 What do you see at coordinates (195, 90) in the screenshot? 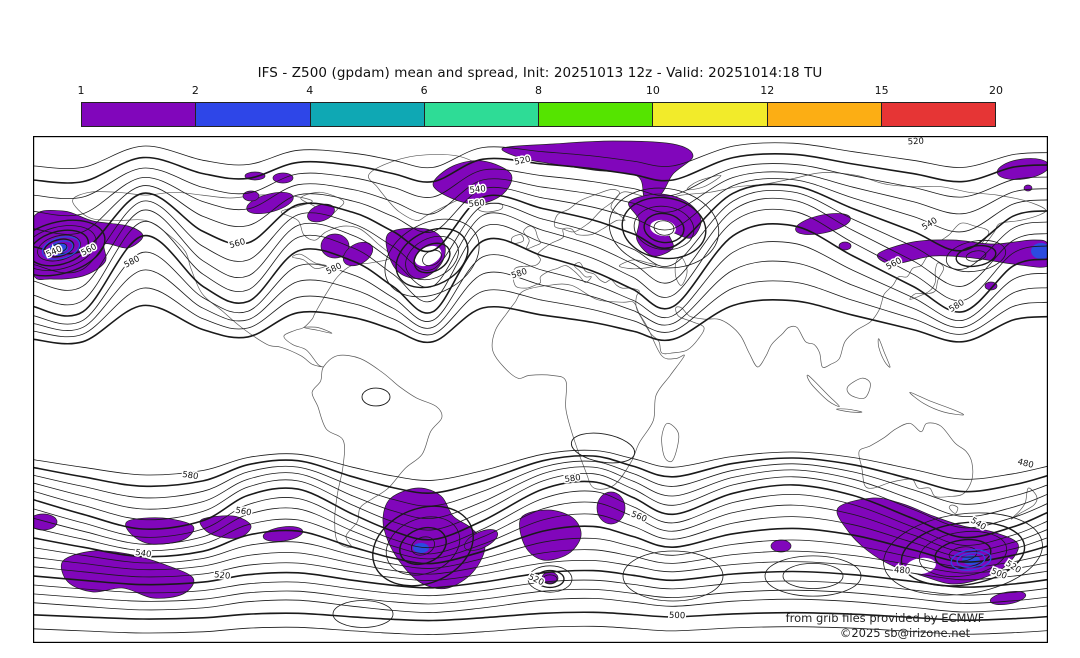
I see `colorbar-tick-label: 2` at bounding box center [195, 90].